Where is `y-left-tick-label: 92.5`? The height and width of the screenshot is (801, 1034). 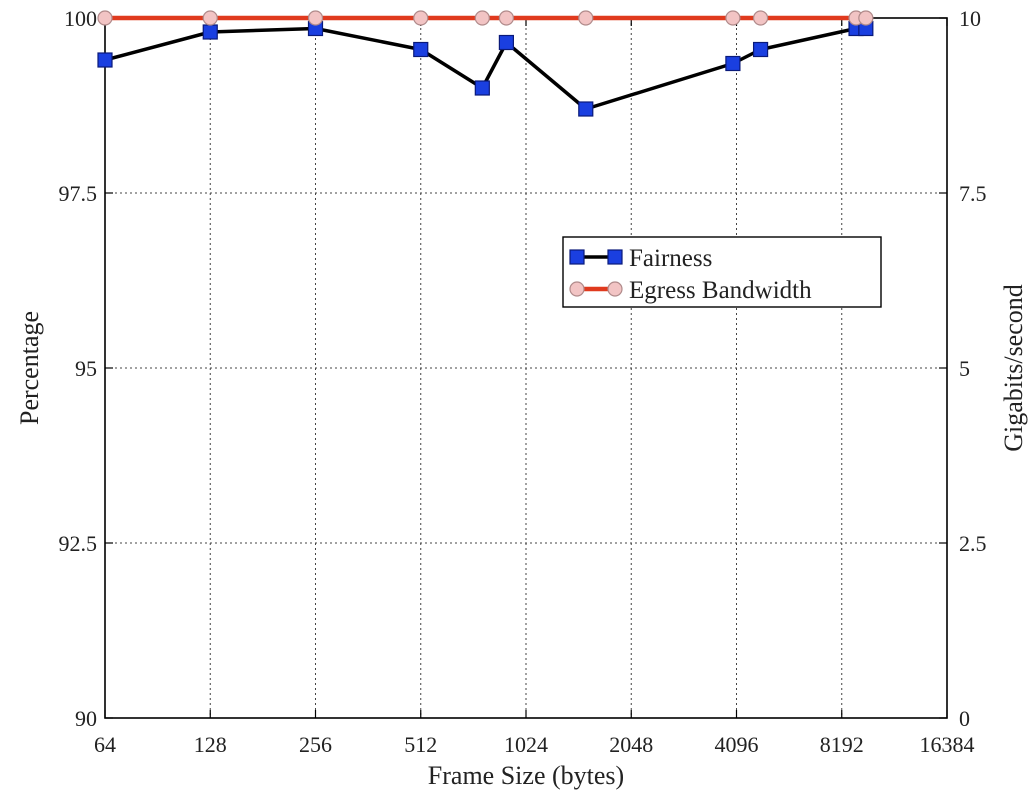
y-left-tick-label: 92.5 is located at coordinates (78, 543).